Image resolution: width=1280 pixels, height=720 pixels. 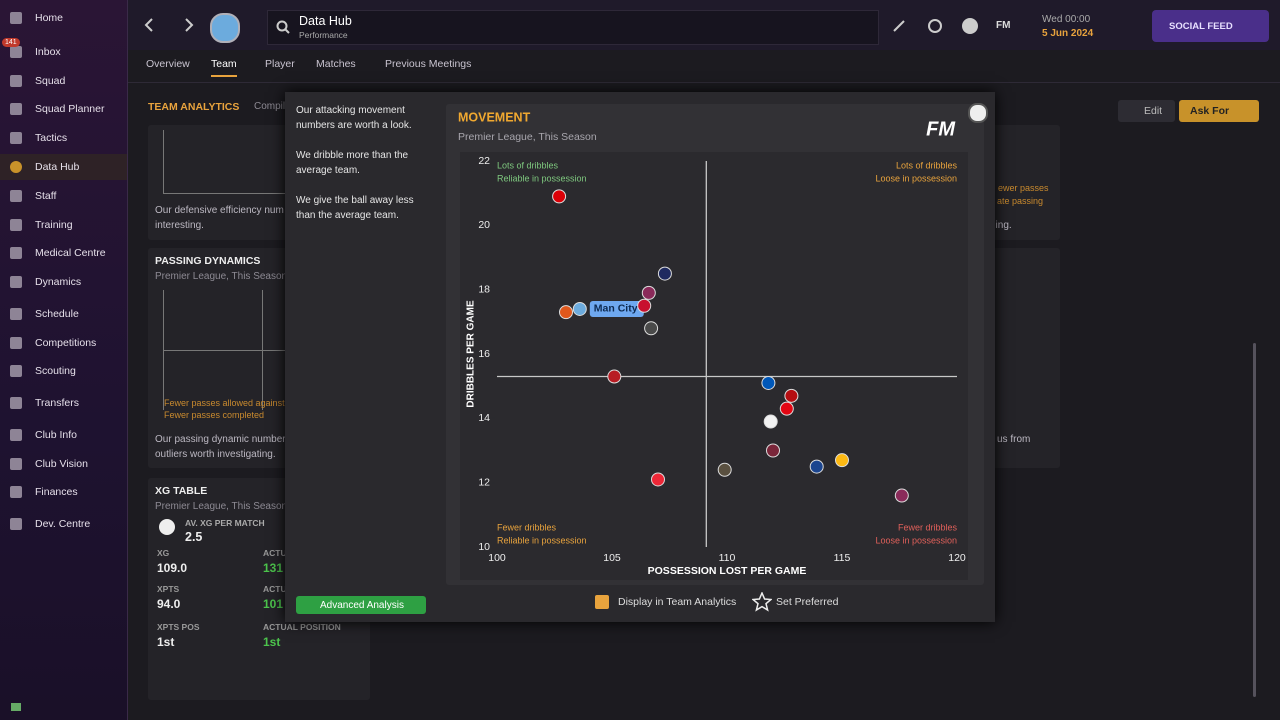 I want to click on ask-for-button: Ask For, so click(x=1219, y=111).